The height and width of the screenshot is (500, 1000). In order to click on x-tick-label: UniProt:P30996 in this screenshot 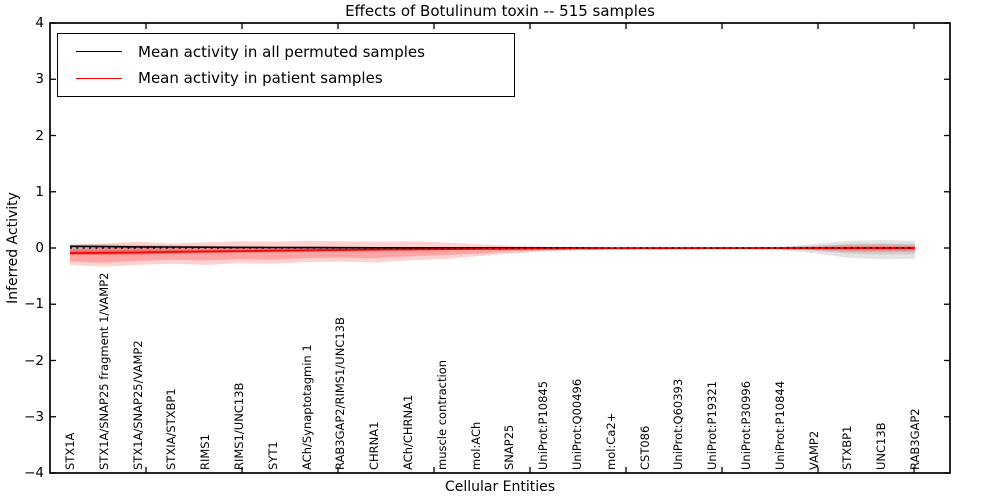, I will do `click(746, 425)`.